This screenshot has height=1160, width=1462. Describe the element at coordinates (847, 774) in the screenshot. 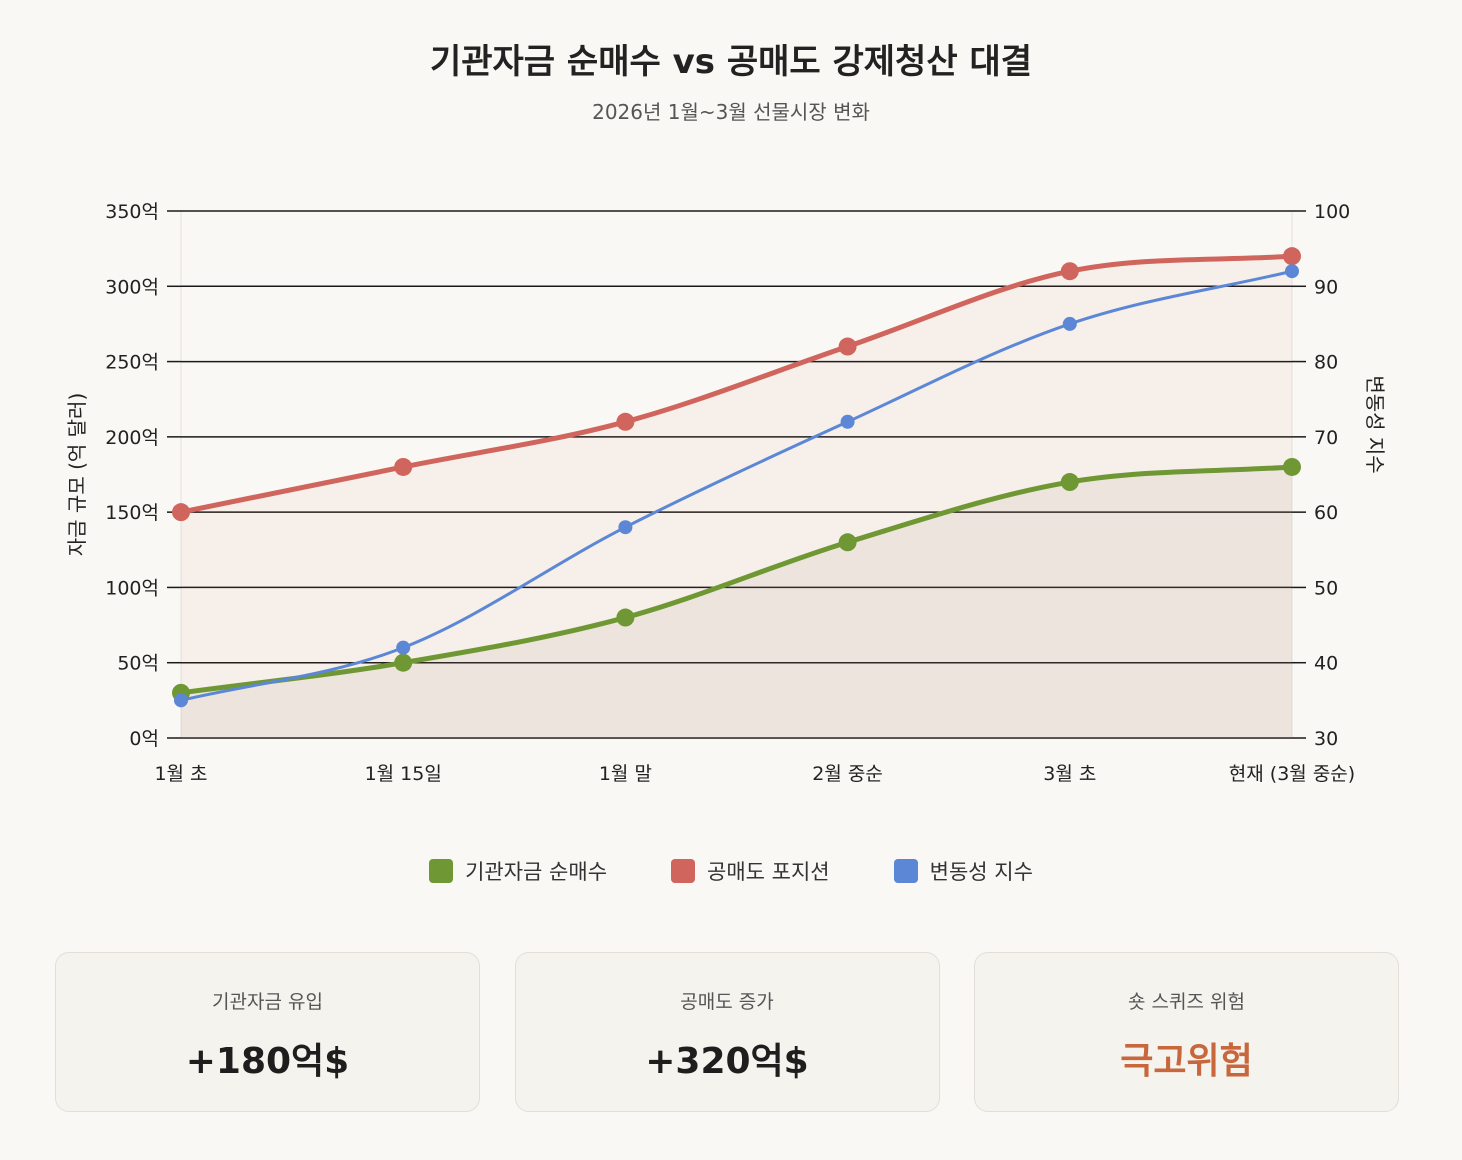

I see `x-tick-label: 2월 중순` at that location.